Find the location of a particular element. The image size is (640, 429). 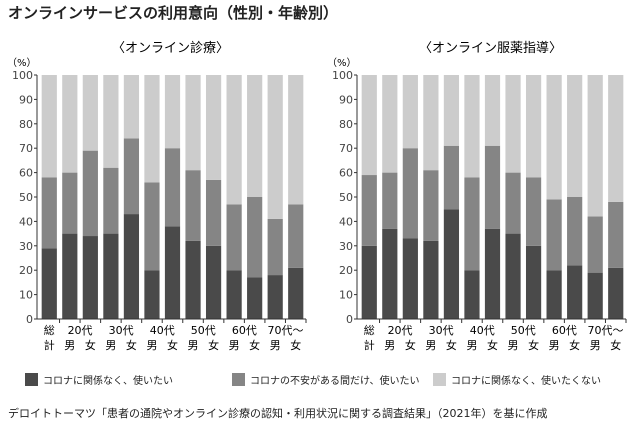

y-tick-label: 40 is located at coordinates (26, 221).